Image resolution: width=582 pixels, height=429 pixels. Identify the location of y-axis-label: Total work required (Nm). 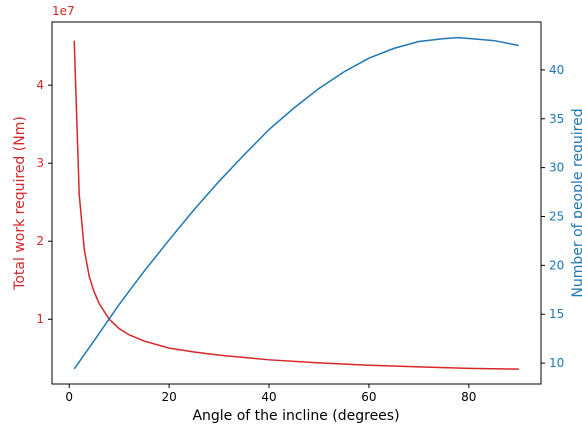
(20, 203).